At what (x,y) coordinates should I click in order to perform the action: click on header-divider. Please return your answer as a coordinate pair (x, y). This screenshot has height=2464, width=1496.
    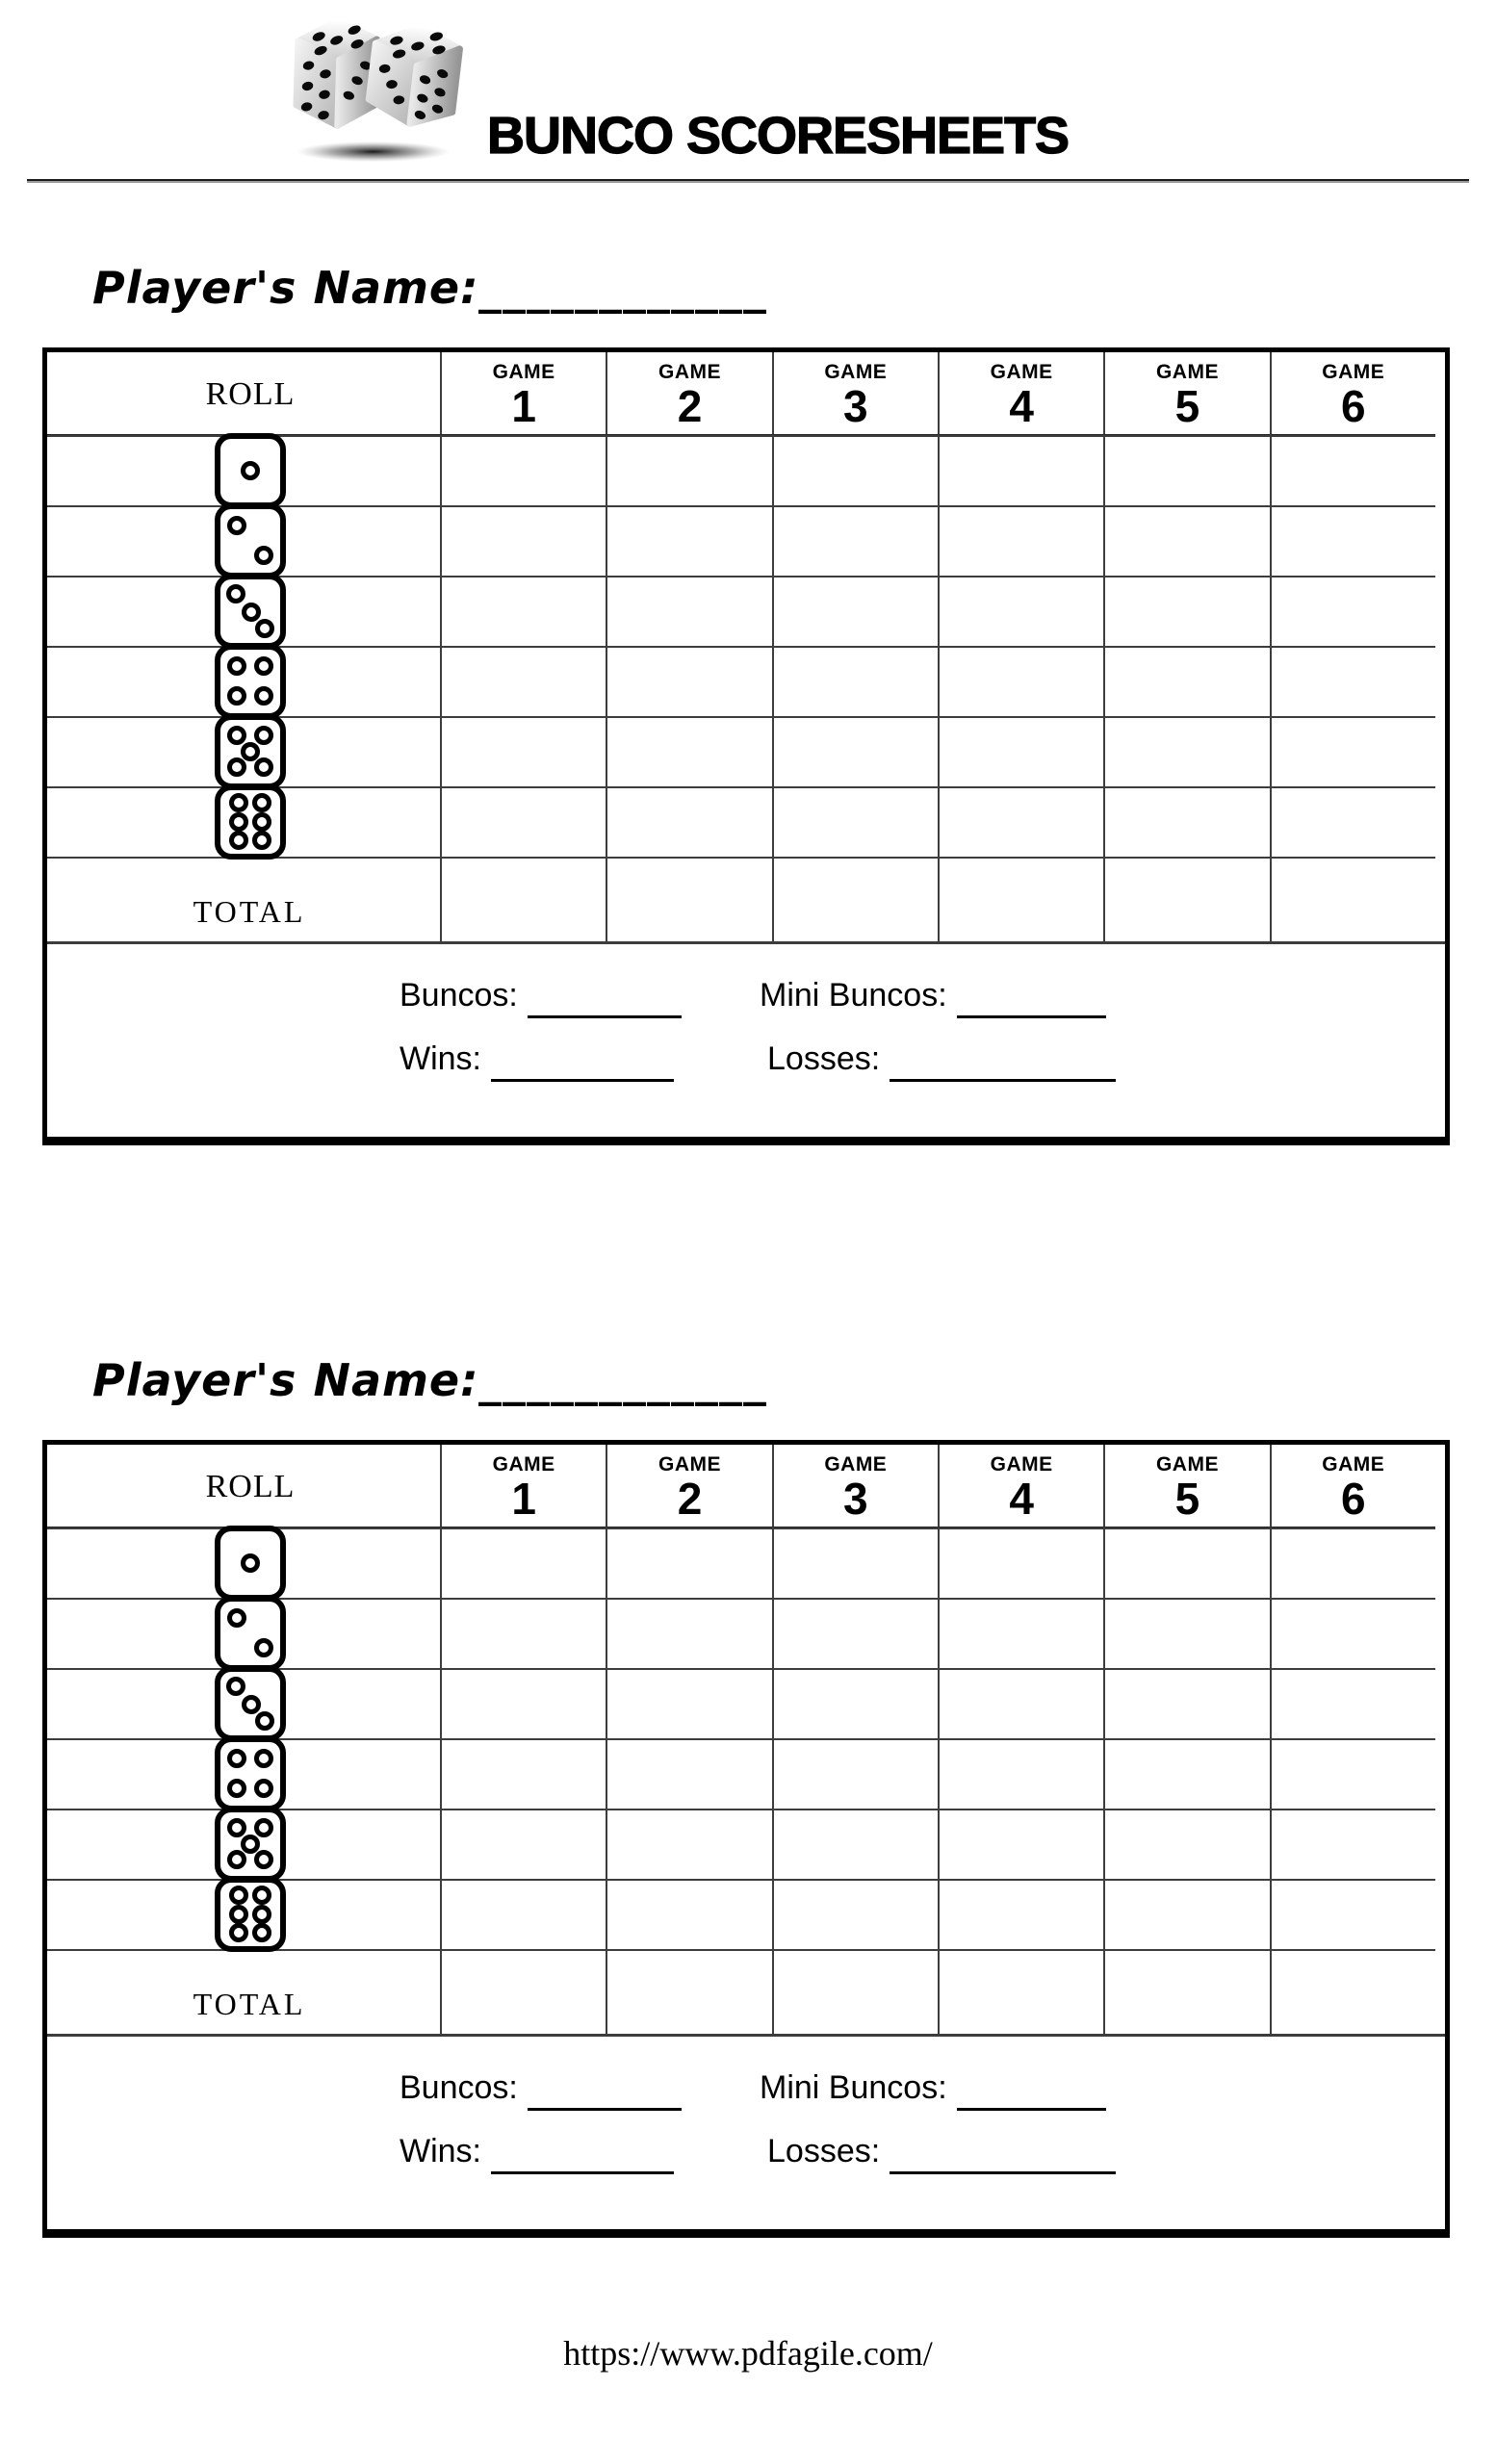
    Looking at the image, I should click on (748, 180).